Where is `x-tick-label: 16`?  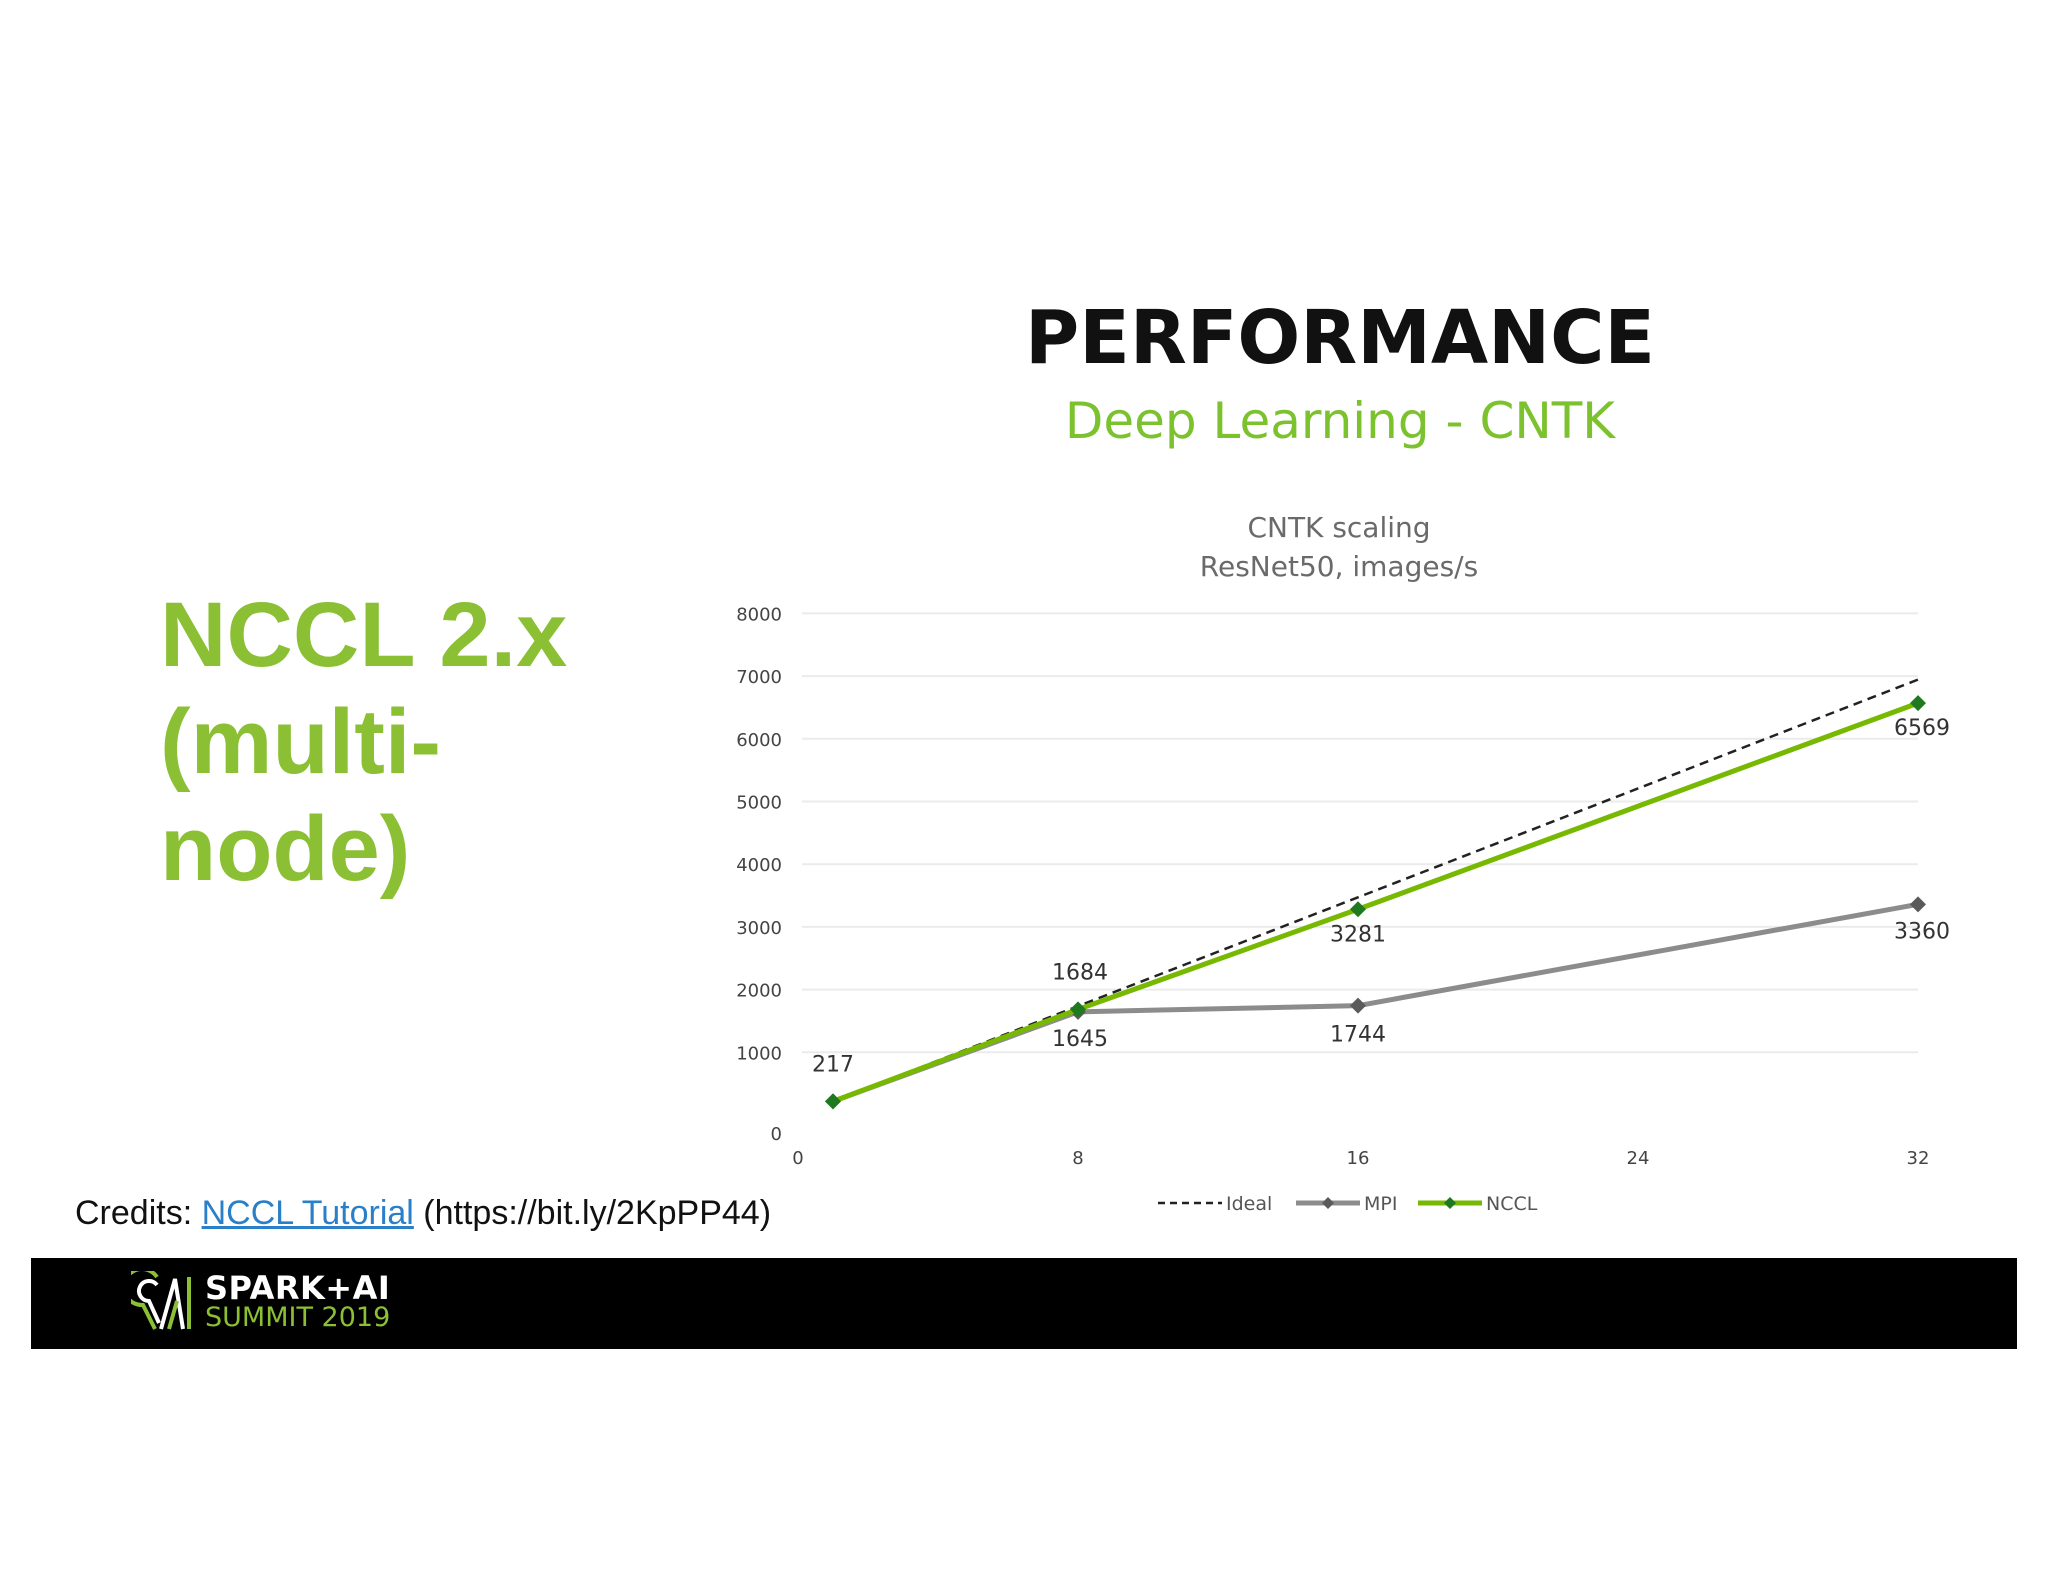
x-tick-label: 16 is located at coordinates (1358, 1158).